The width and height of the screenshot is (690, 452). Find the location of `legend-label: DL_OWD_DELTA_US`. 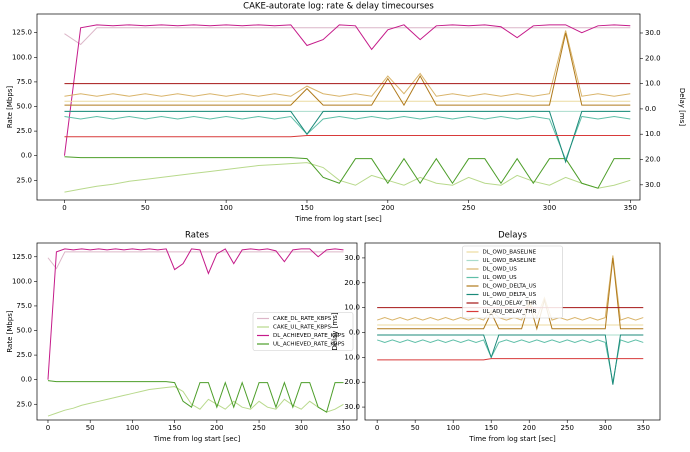

legend-label: DL_OWD_DELTA_US is located at coordinates (510, 287).